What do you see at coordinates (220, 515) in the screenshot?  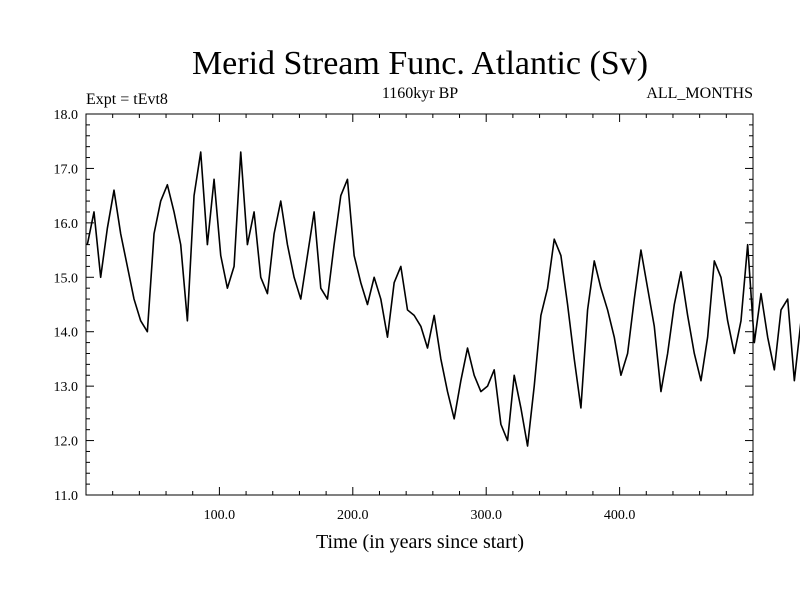 I see `x-tick-label: 100.0` at bounding box center [220, 515].